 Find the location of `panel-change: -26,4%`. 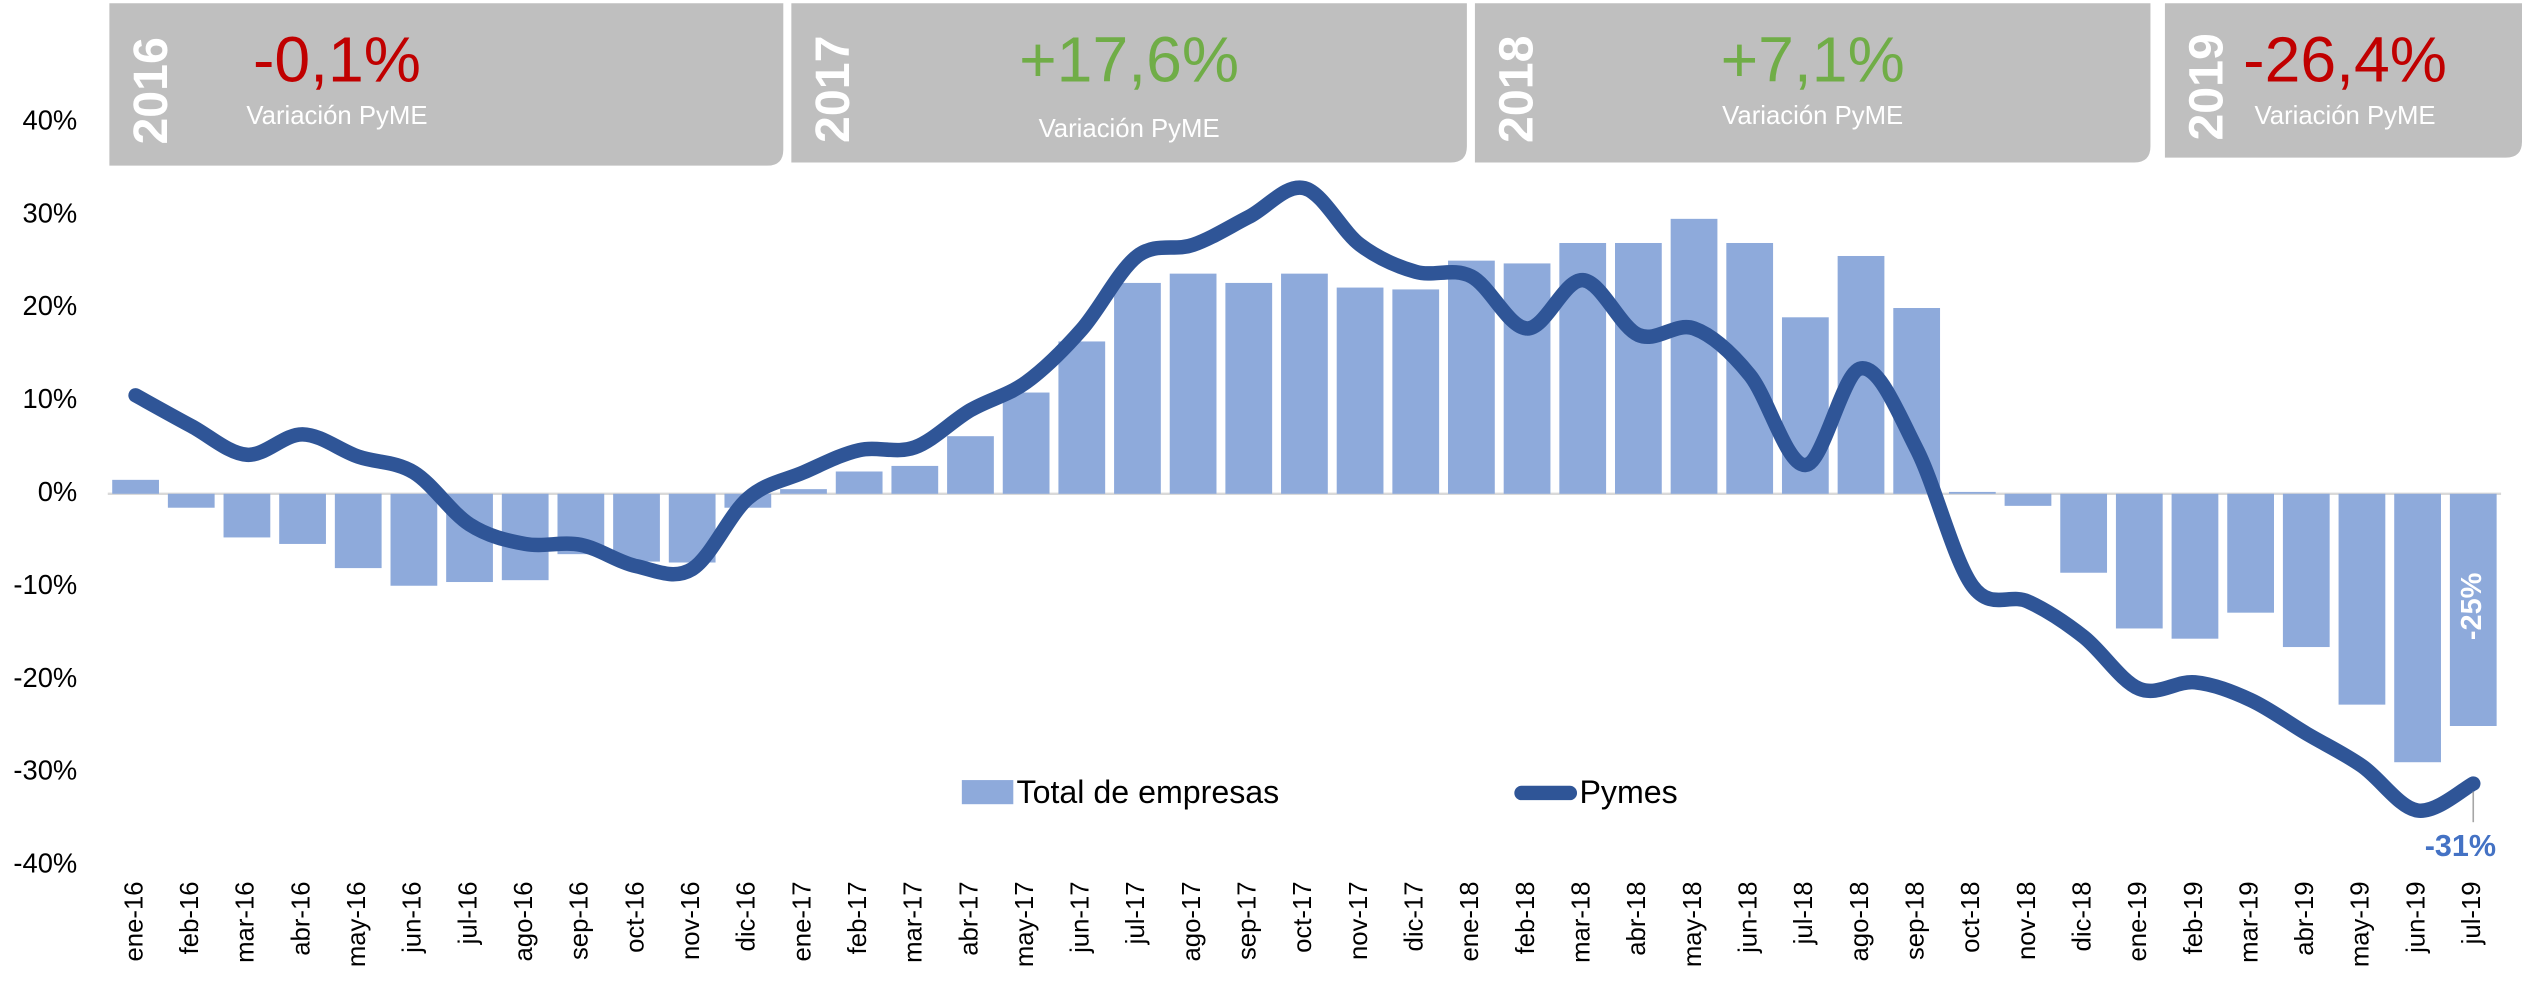

panel-change: -26,4% is located at coordinates (2345, 59).